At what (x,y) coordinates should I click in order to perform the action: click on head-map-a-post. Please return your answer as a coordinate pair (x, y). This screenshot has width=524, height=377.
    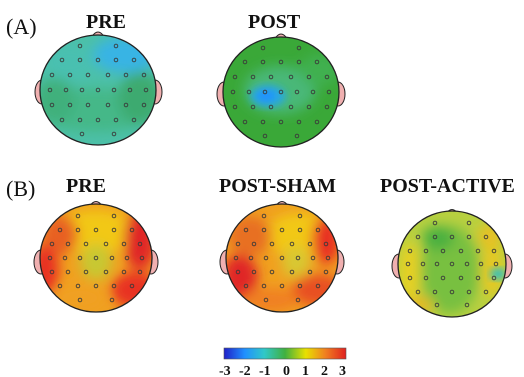
    Looking at the image, I should click on (281, 90).